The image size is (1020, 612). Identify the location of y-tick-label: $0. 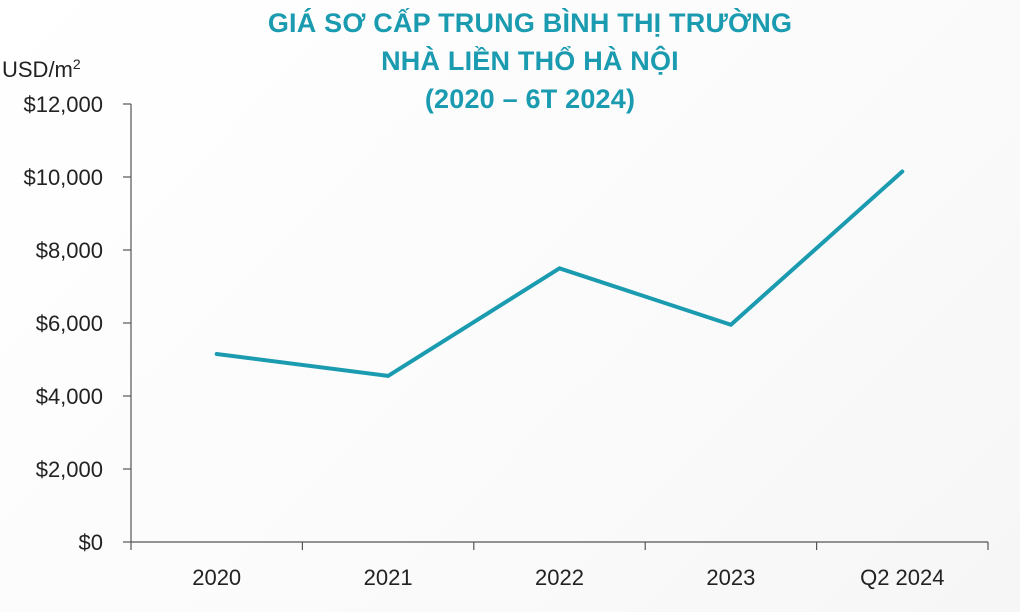
(91, 542).